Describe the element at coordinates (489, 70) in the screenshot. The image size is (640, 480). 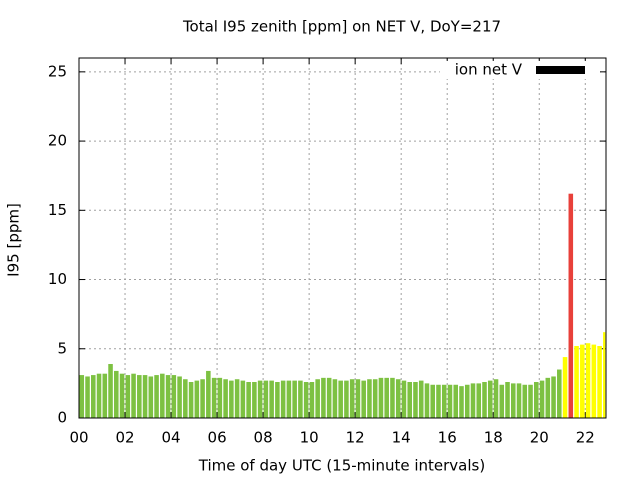
I see `legend-label: ion net V` at that location.